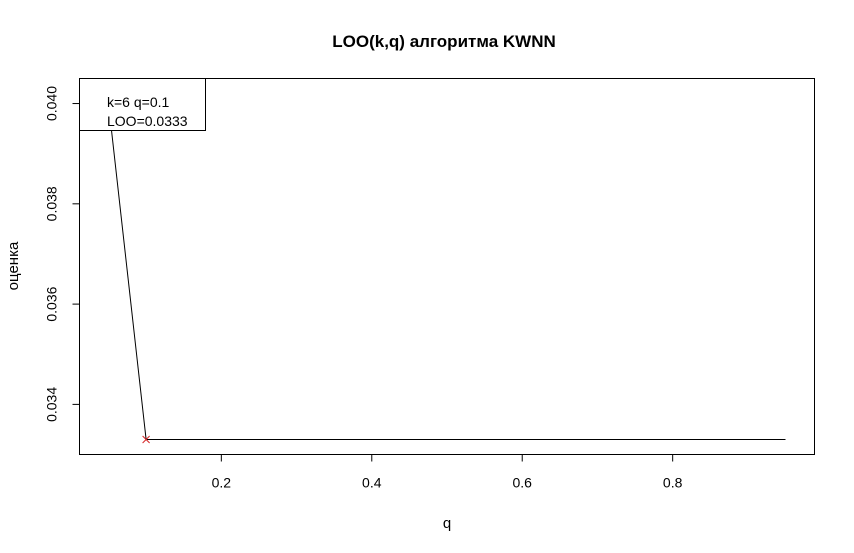  I want to click on y-tick-label: 0.038, so click(52, 203).